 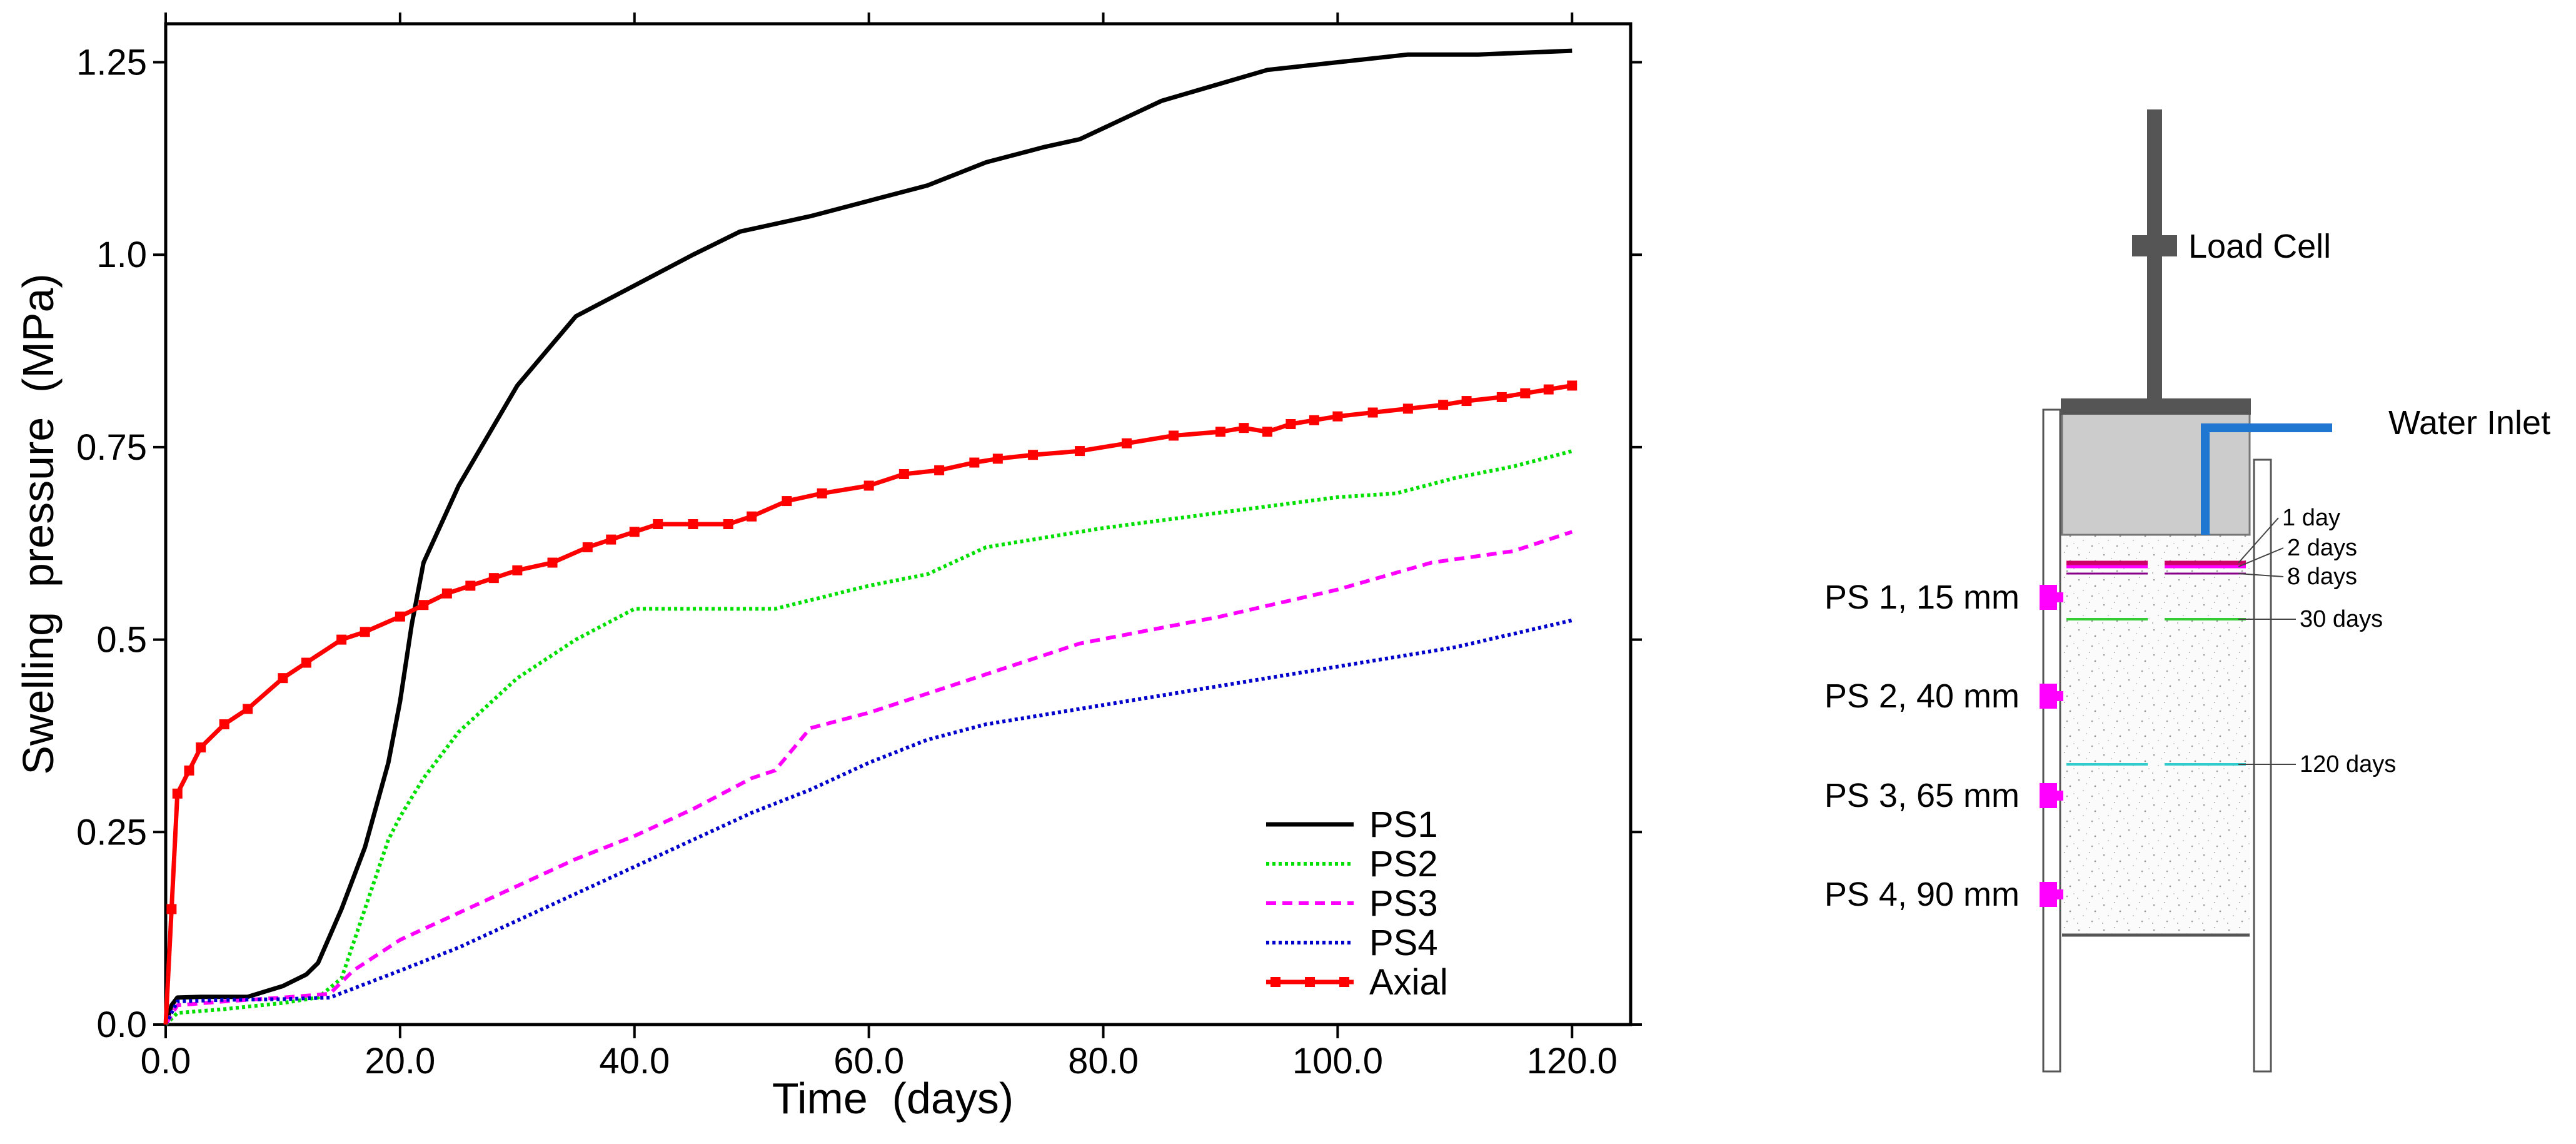 What do you see at coordinates (400, 1061) in the screenshot?
I see `x-tick-label: 20.0` at bounding box center [400, 1061].